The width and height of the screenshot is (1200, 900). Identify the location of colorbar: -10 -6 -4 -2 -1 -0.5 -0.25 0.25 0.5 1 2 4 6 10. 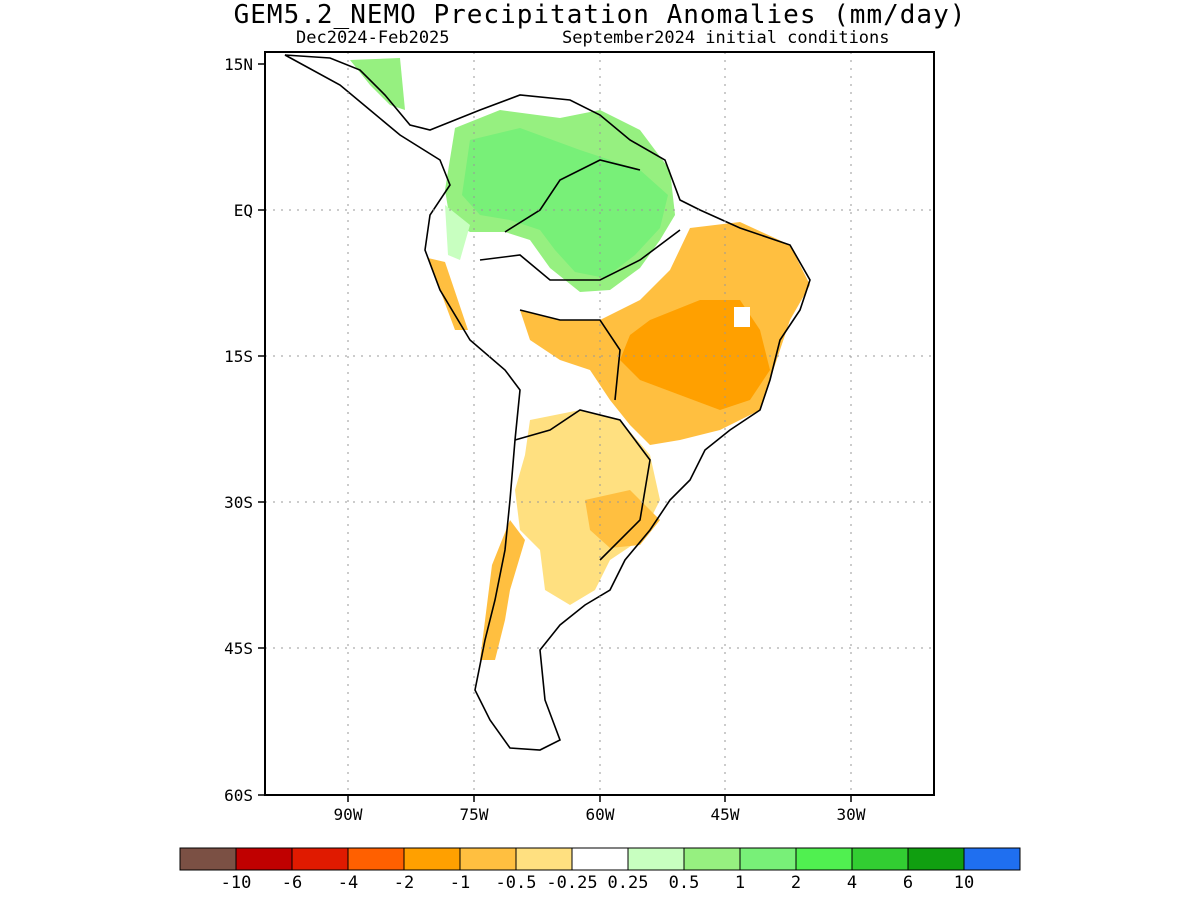
(600, 870).